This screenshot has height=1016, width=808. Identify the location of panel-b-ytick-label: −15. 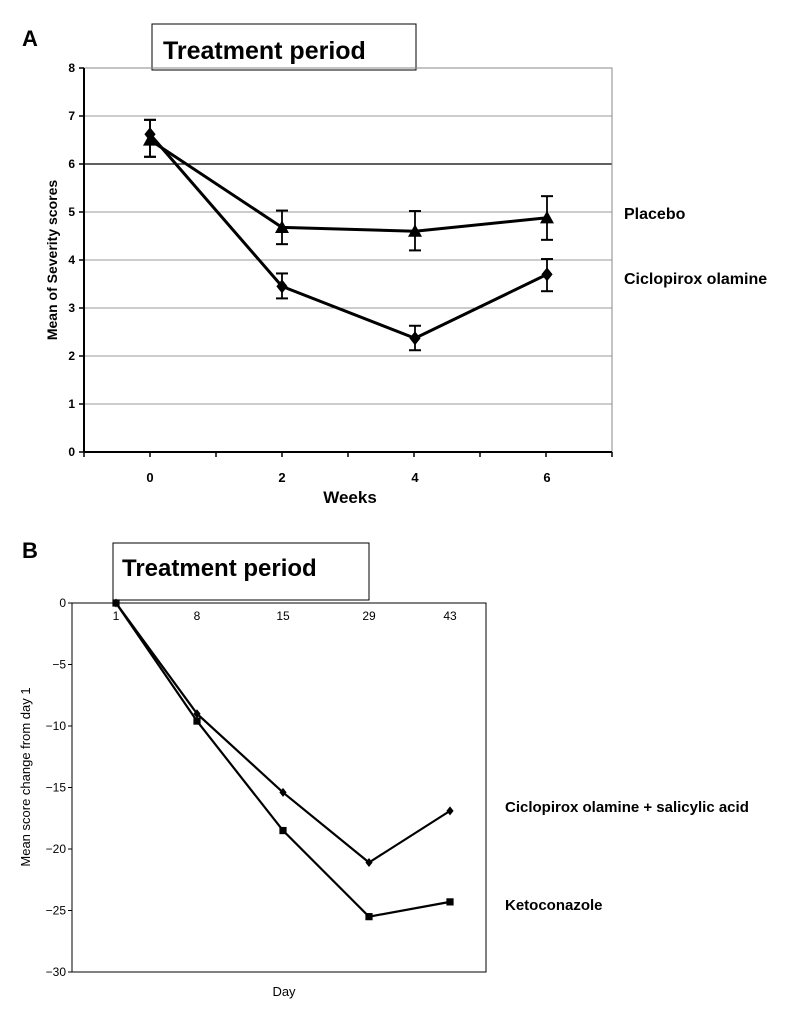
(56, 788).